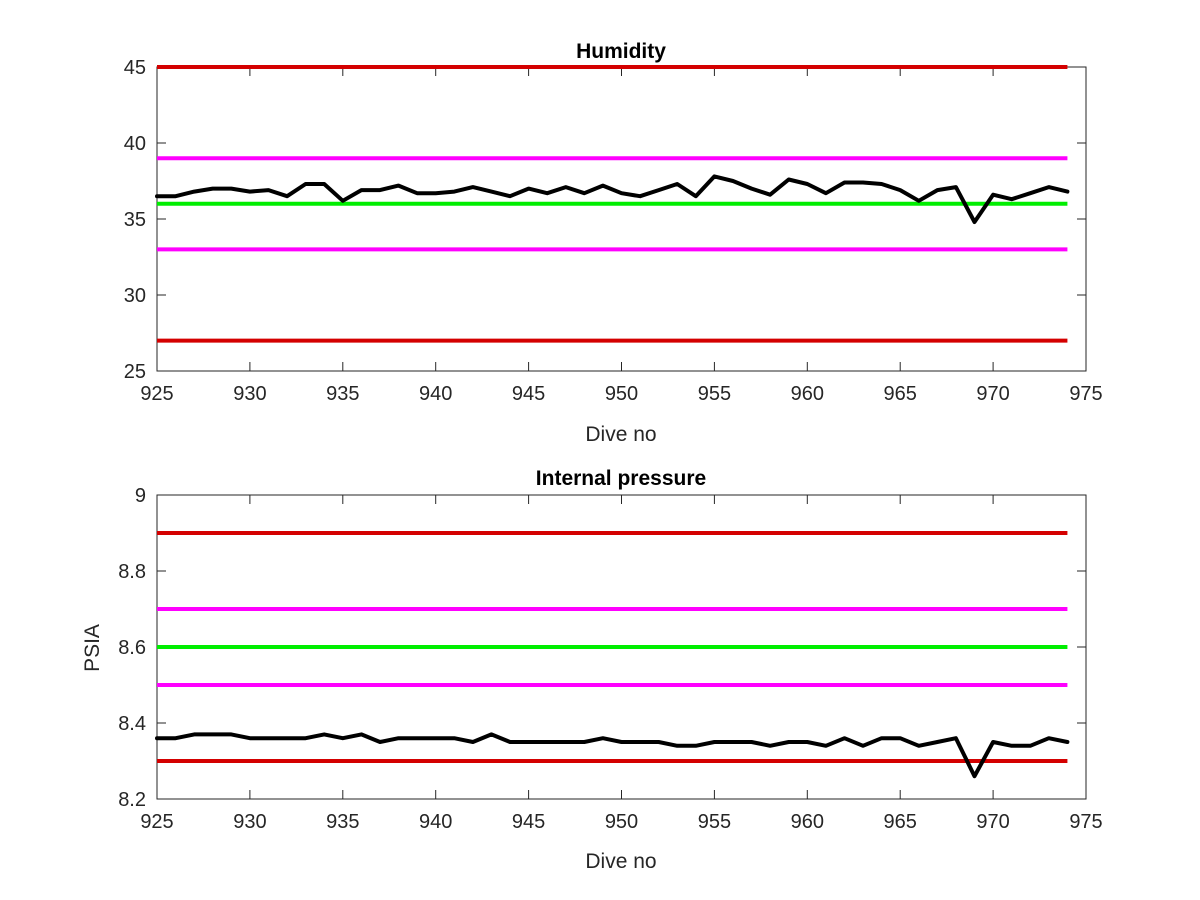 Image resolution: width=1200 pixels, height=900 pixels. Describe the element at coordinates (621, 478) in the screenshot. I see `internal-pressure-chart-title: Internal pressure` at that location.